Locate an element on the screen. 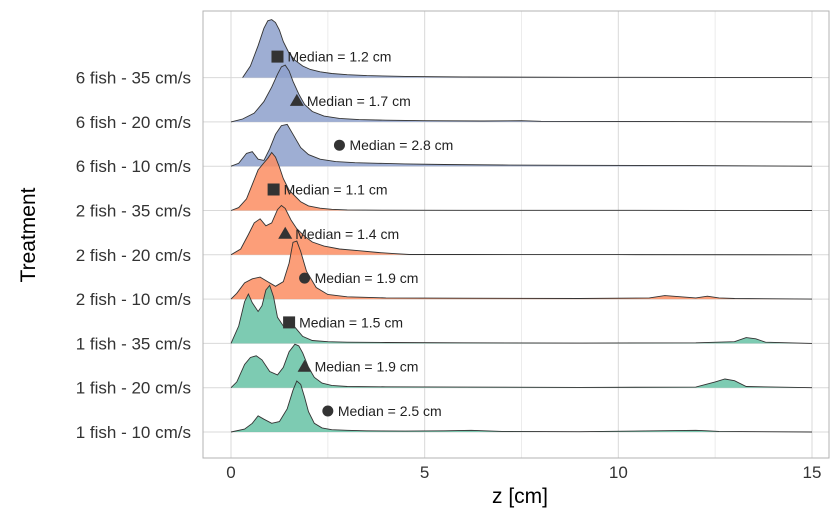 Image resolution: width=831 pixels, height=515 pixels. median-label: Median = 1.2 cm is located at coordinates (339, 57).